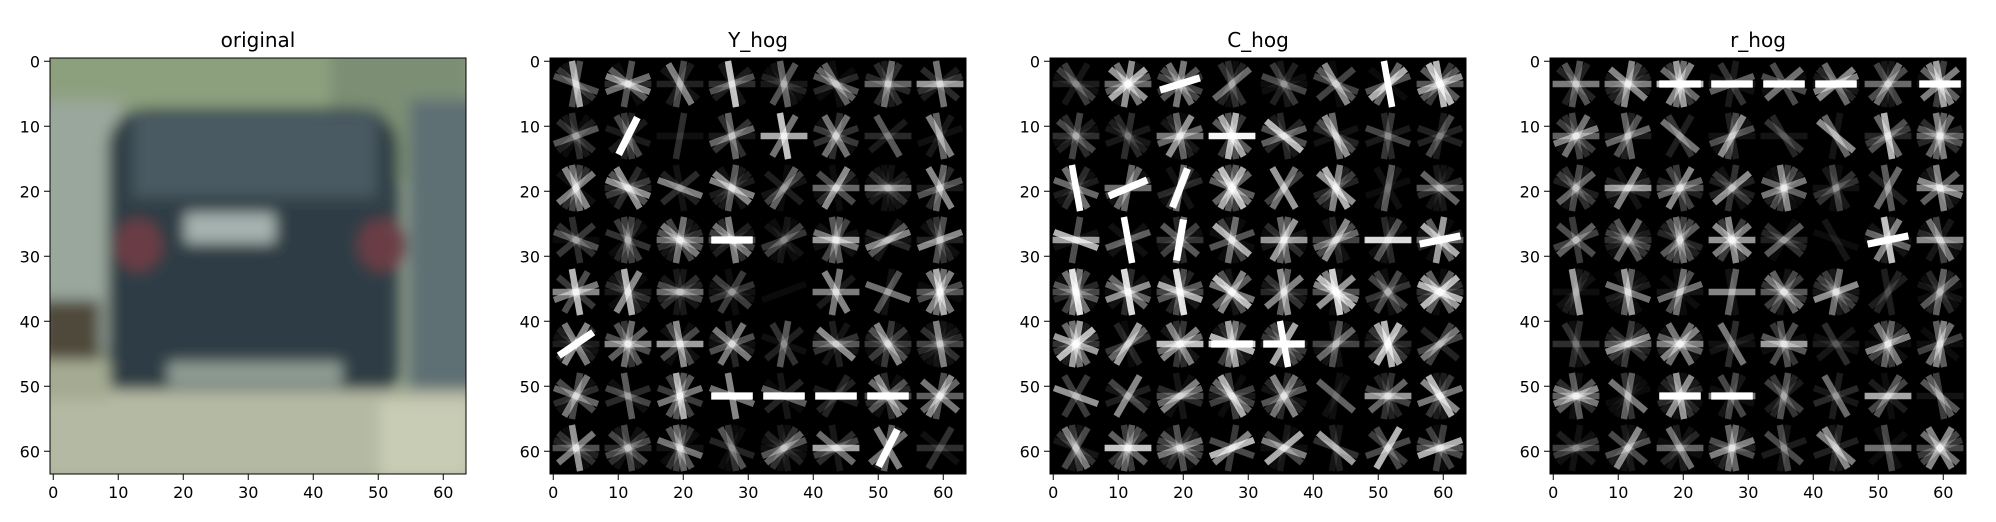 This screenshot has width=1996, height=522. What do you see at coordinates (258, 40) in the screenshot?
I see `panel-title: original` at bounding box center [258, 40].